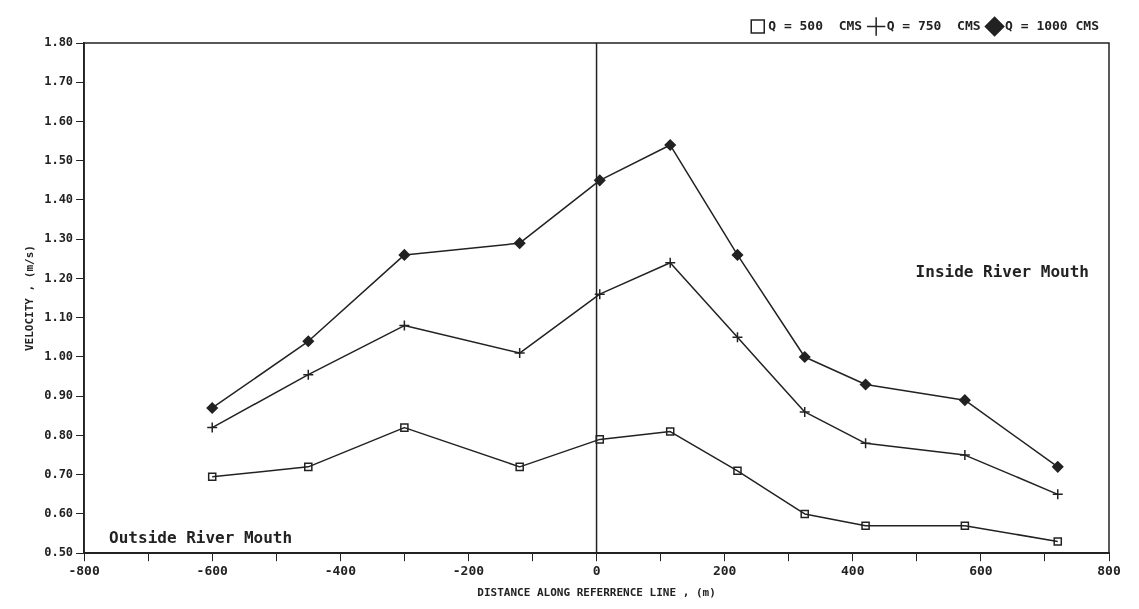 This screenshot has width=1139, height=609. Describe the element at coordinates (201, 538) in the screenshot. I see `annotation: Outside River Mouth` at that location.